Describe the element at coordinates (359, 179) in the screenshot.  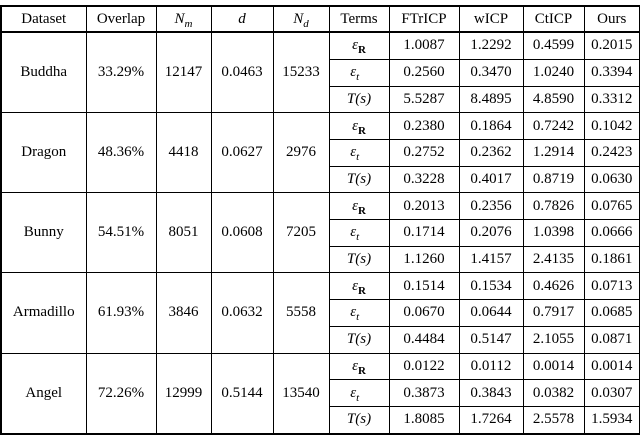
I see `term-label-cell: T(s)` at that location.